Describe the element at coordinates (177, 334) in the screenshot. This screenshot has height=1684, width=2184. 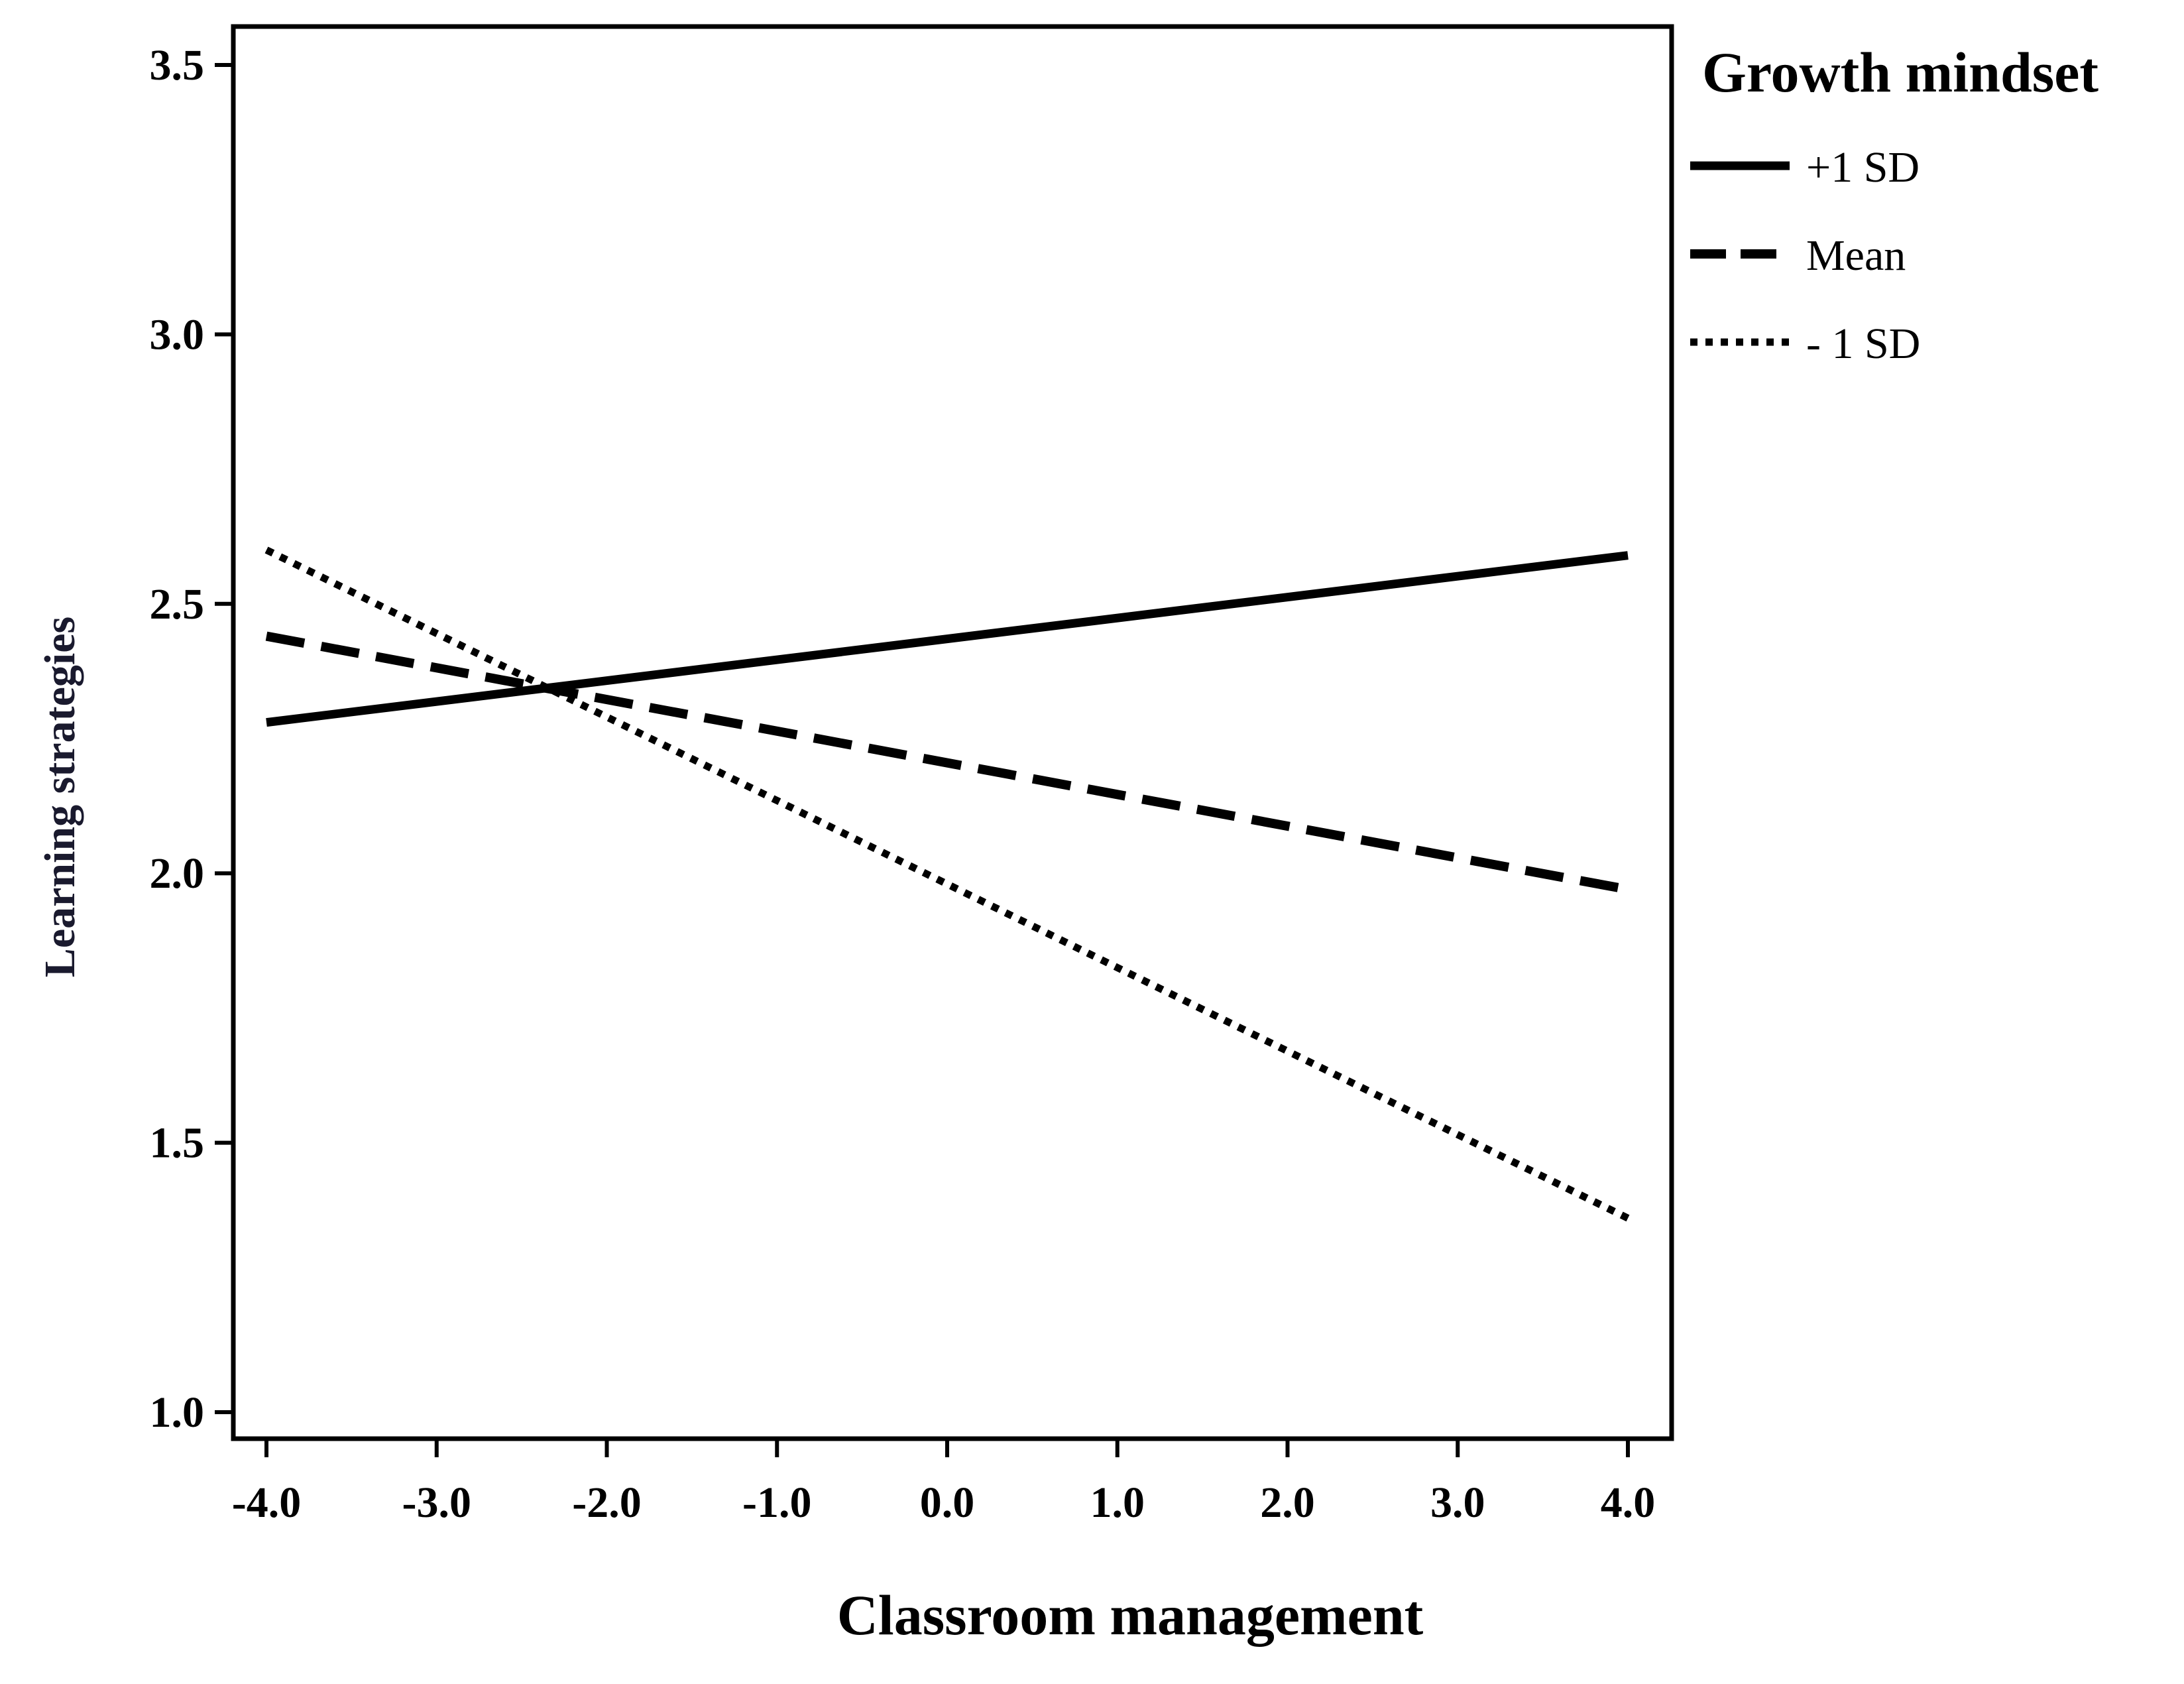
I see `y-tick-label: 3.0` at that location.